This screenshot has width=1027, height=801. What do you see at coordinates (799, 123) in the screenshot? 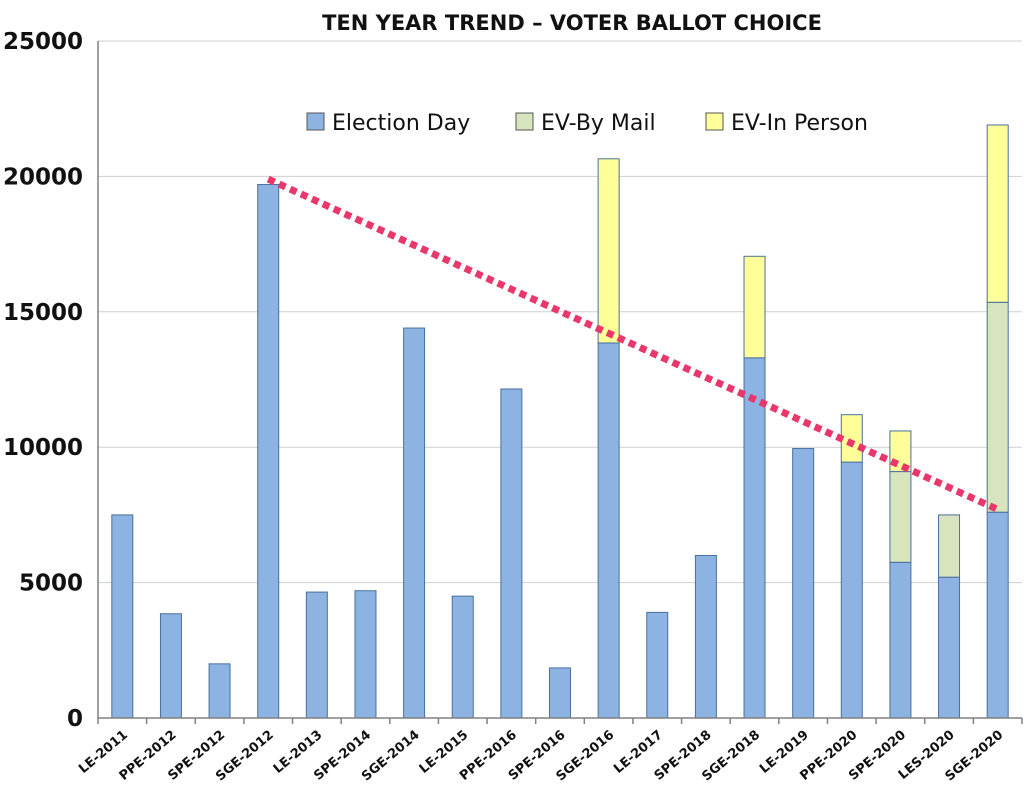
I see `legend-label: EV-In Person` at bounding box center [799, 123].